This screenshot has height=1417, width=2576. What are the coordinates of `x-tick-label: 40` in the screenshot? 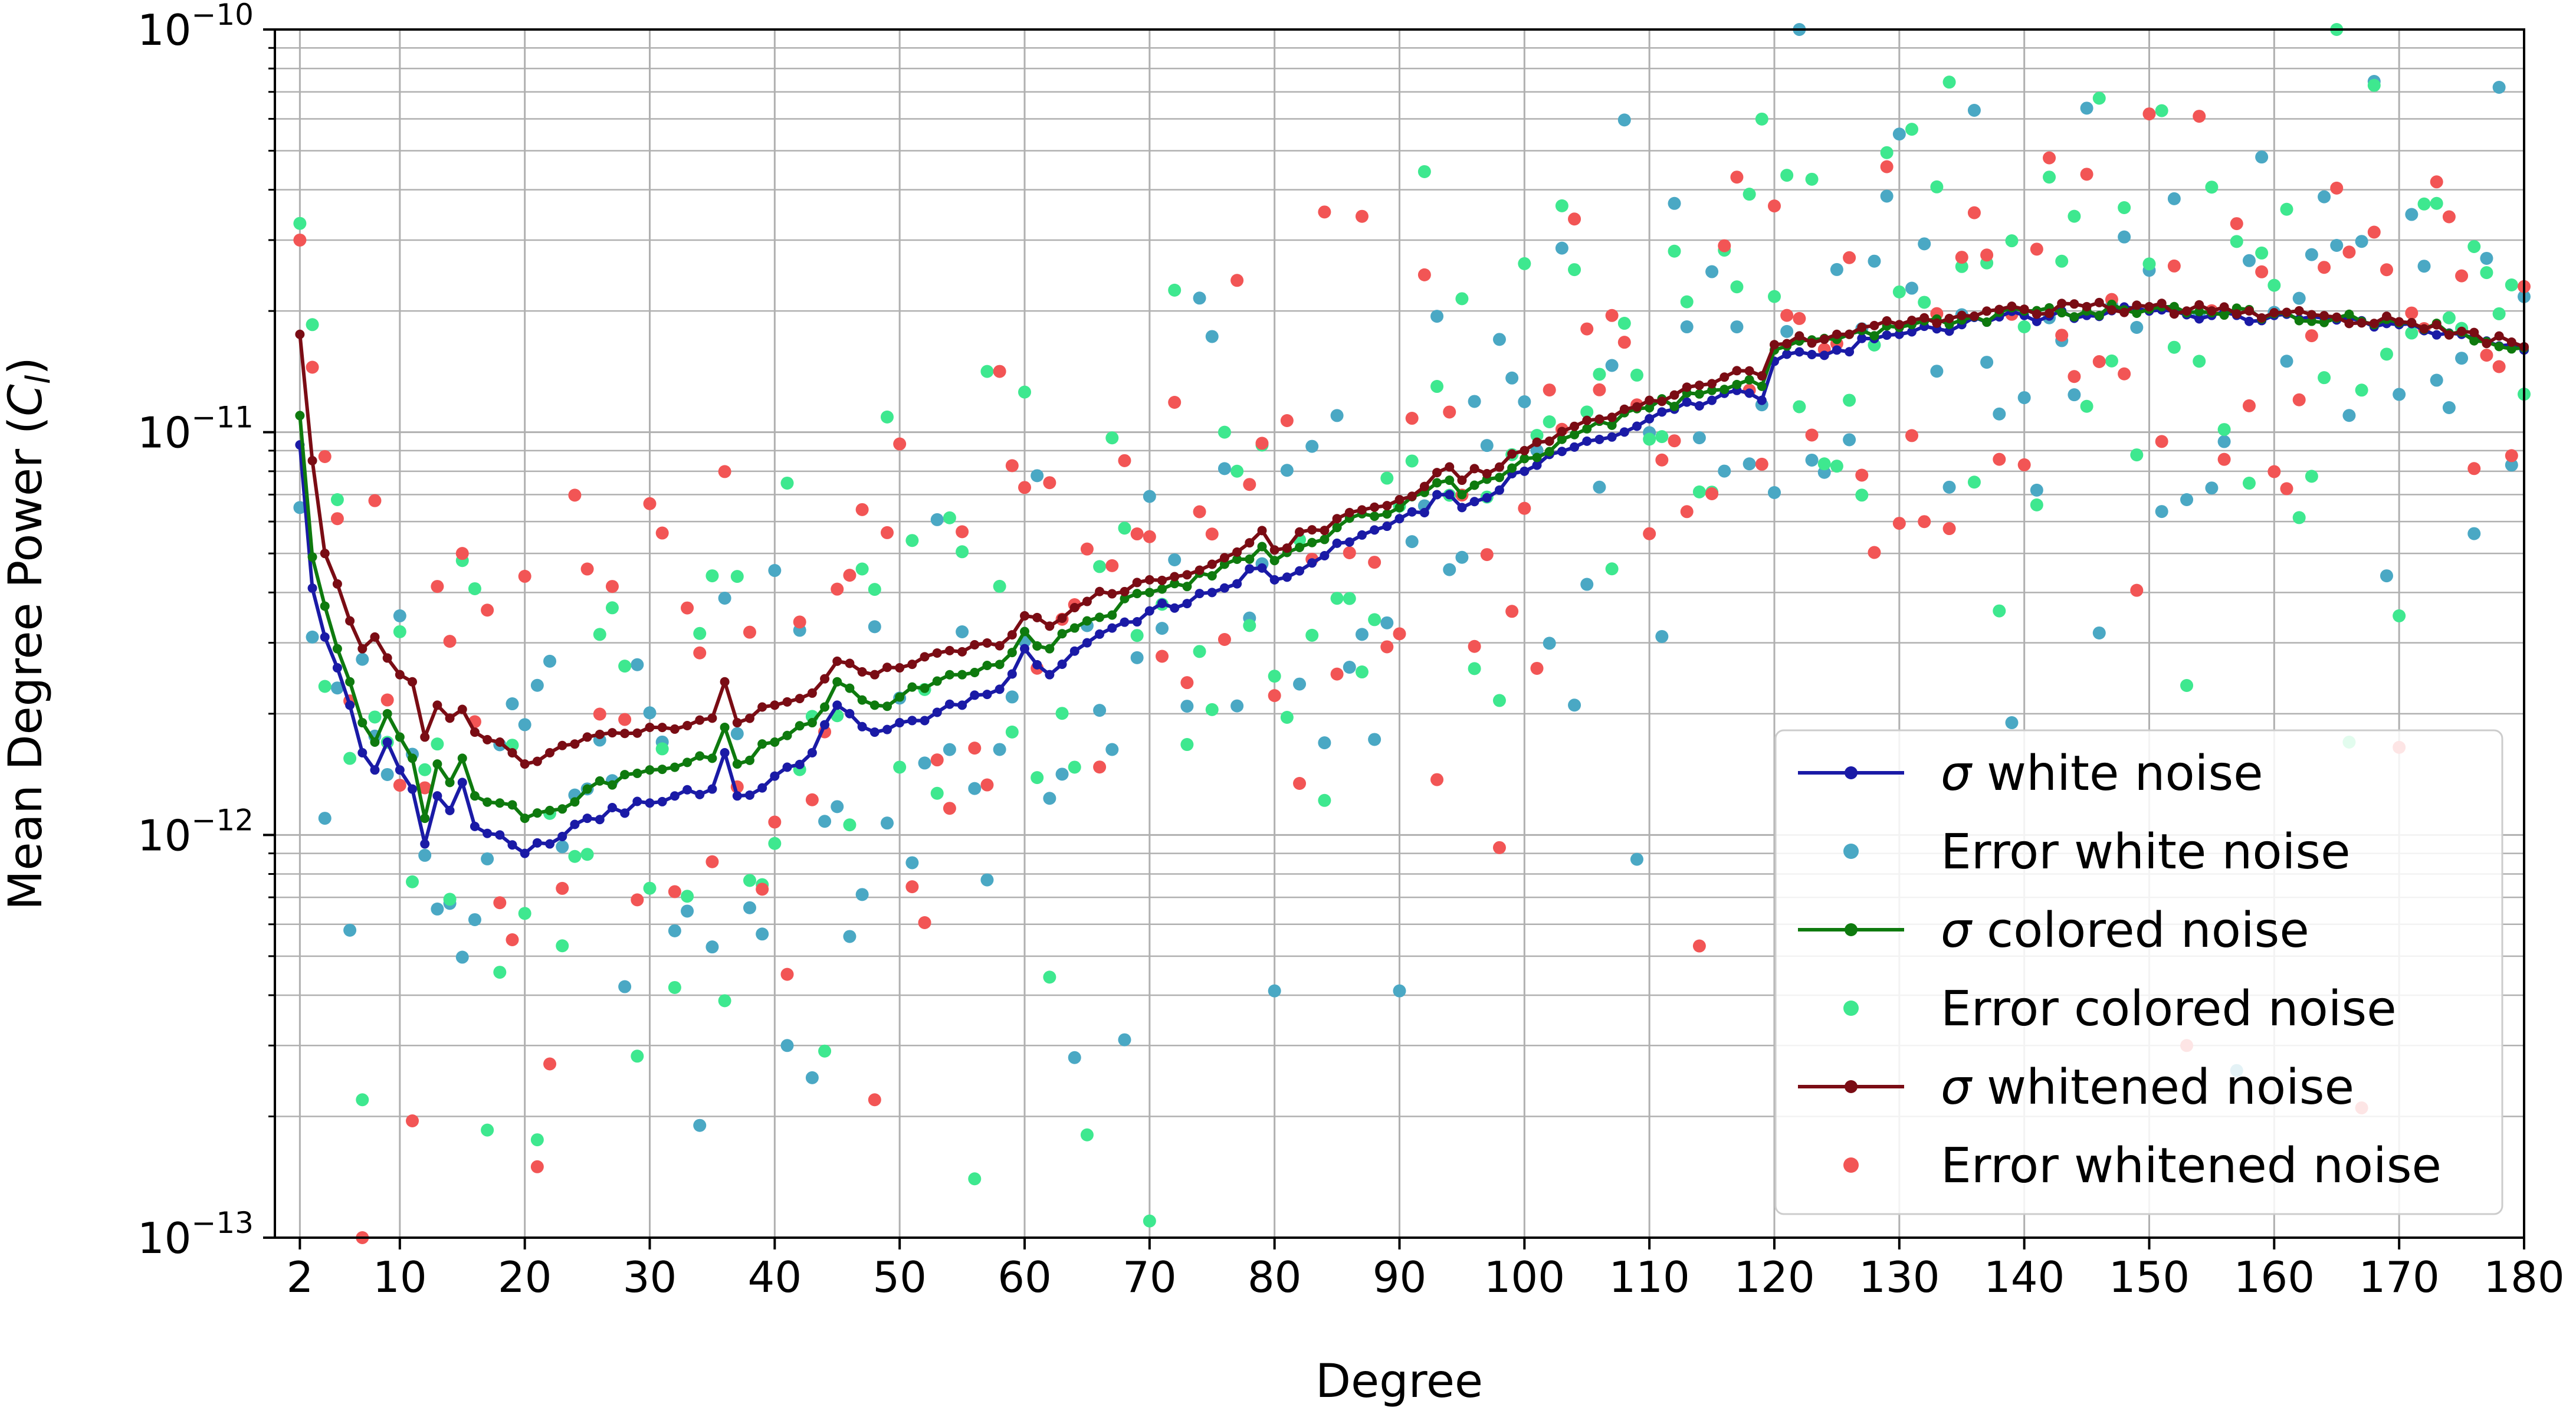 It's located at (775, 1277).